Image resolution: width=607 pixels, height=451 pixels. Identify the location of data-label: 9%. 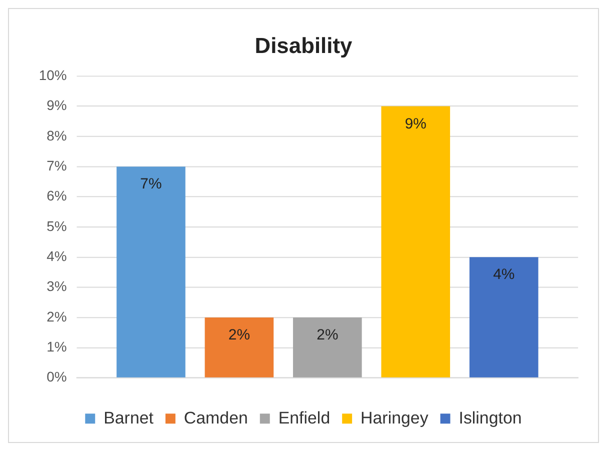
(415, 123).